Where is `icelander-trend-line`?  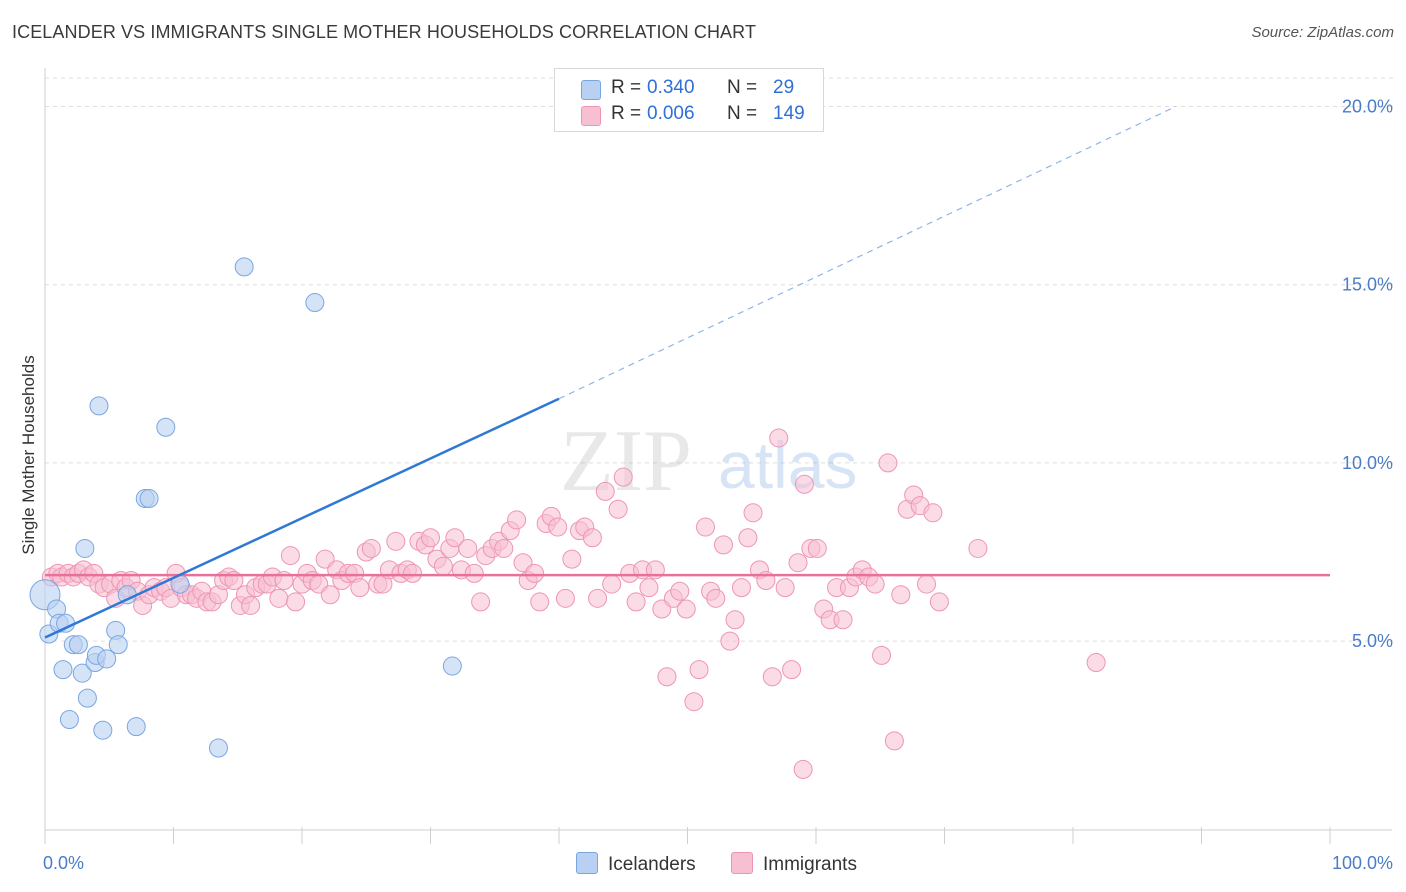
icelander-trend-line is located at coordinates (302, 518).